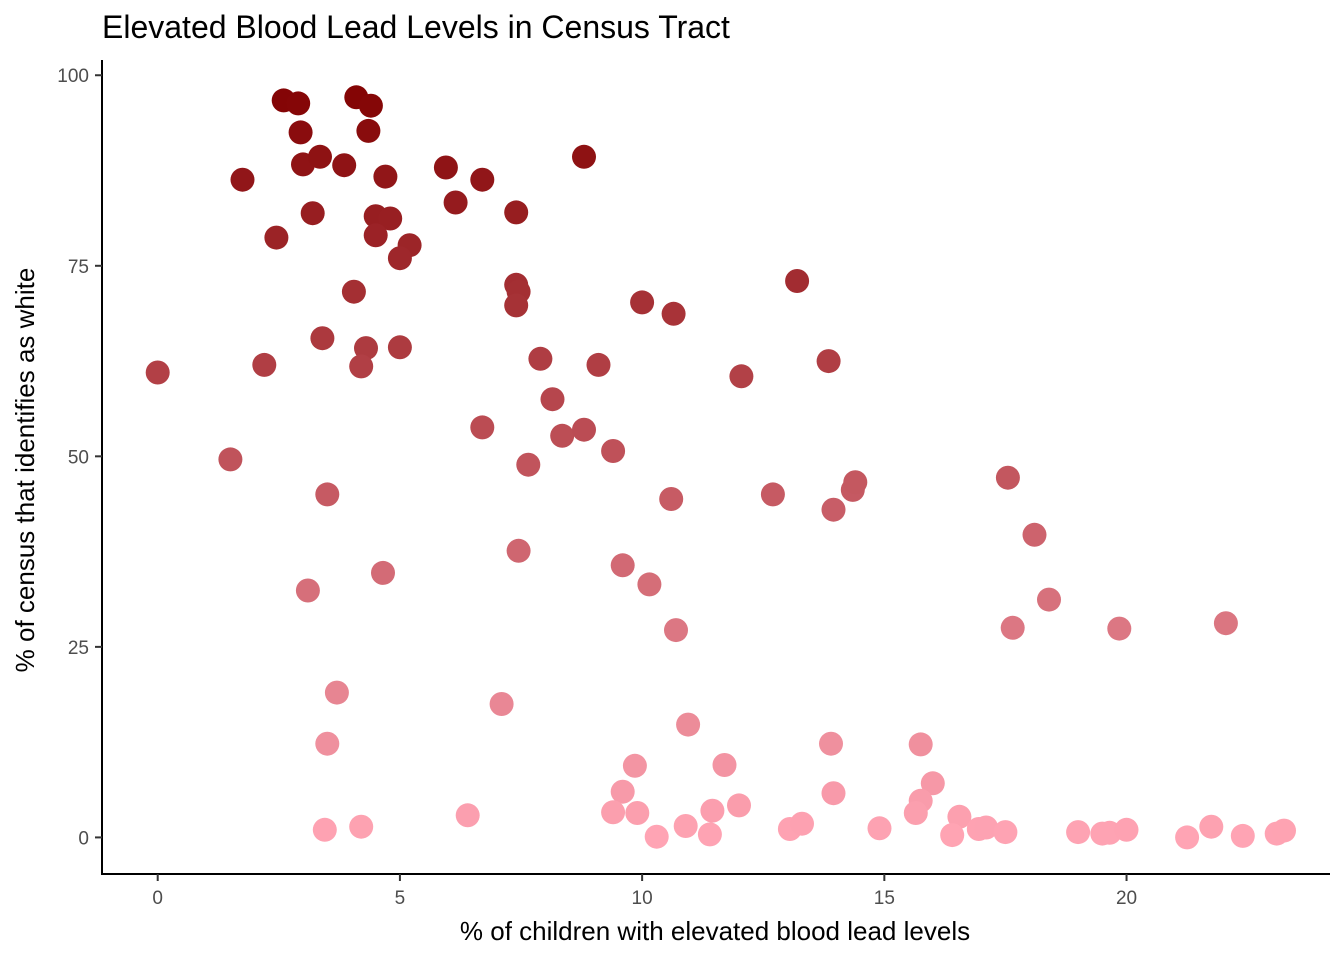  What do you see at coordinates (157, 898) in the screenshot?
I see `x-tick-label-0: 0` at bounding box center [157, 898].